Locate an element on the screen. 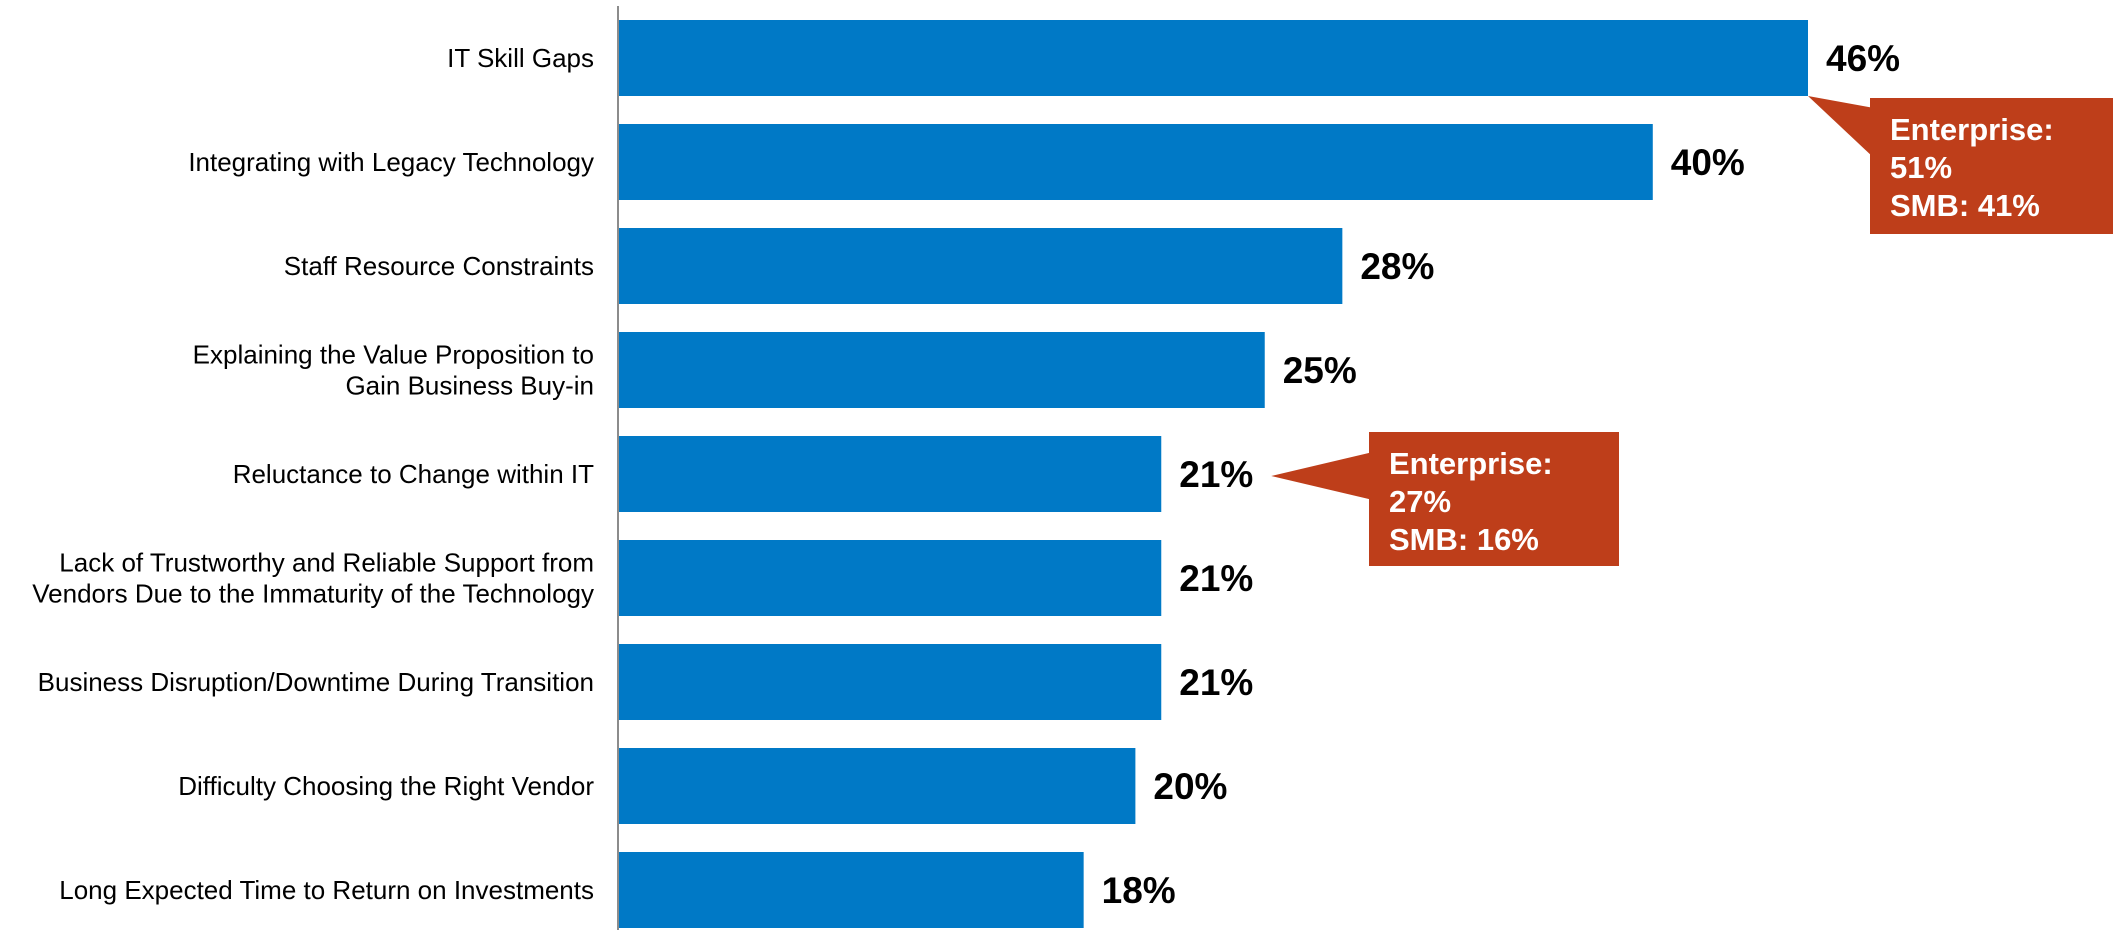  value-label-6: 21% is located at coordinates (1216, 578).